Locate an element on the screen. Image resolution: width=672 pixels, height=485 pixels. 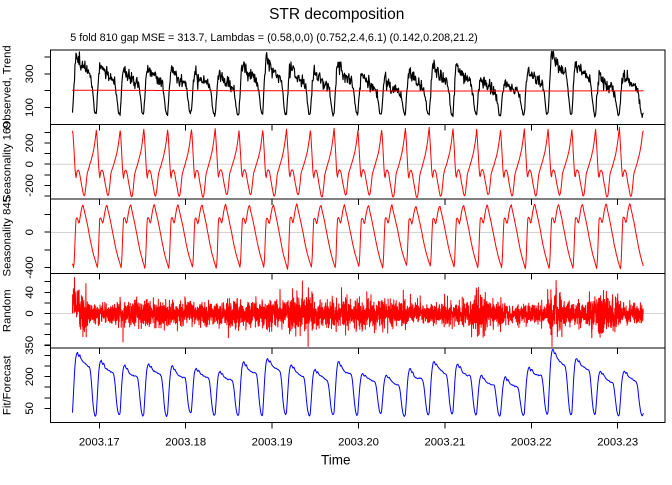
svg-text: -200 is located at coordinates (30, 185).